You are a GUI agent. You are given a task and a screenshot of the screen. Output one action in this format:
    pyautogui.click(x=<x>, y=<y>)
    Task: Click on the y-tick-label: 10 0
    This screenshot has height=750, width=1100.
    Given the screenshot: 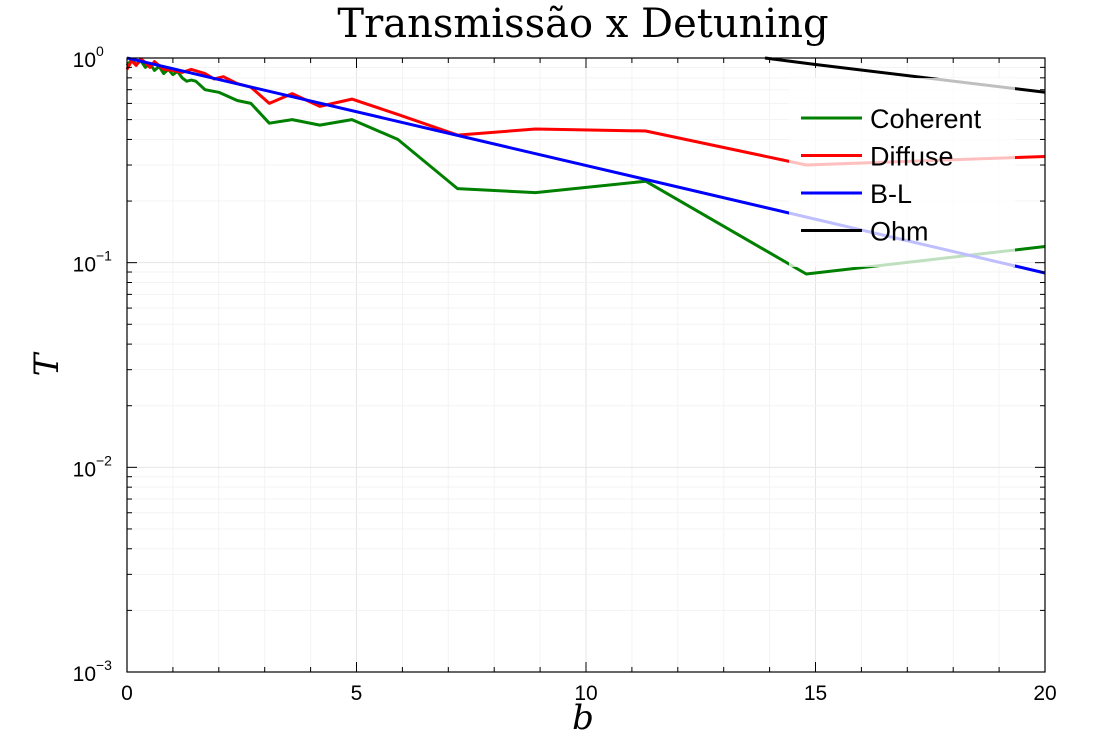 What is the action you would take?
    pyautogui.click(x=88, y=57)
    